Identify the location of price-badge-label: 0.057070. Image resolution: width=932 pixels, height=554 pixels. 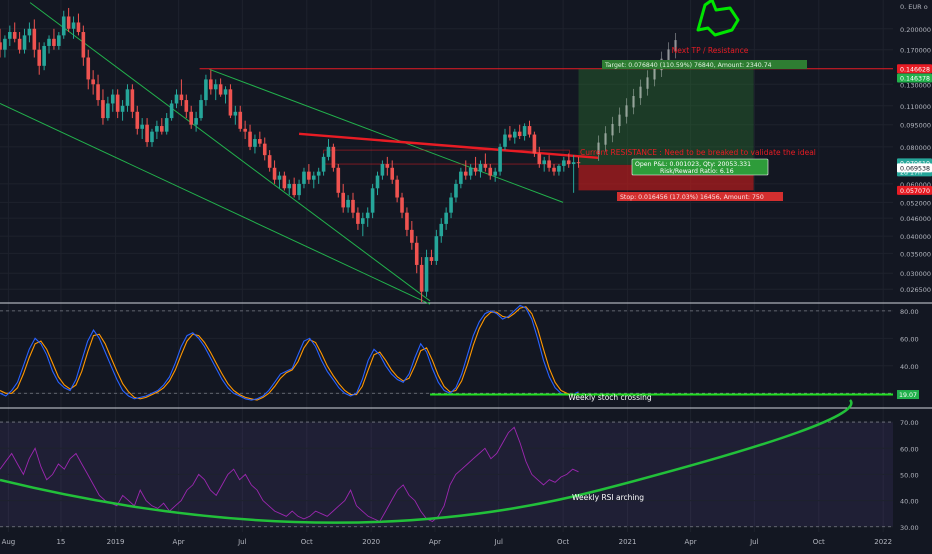
(915, 191).